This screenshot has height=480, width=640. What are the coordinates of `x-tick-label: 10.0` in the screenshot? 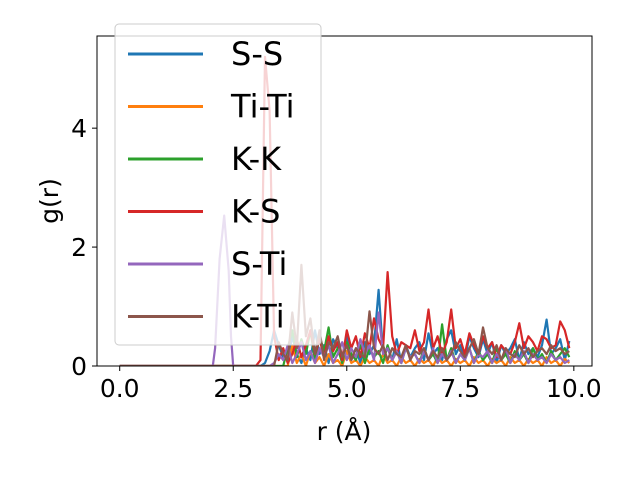 It's located at (574, 388).